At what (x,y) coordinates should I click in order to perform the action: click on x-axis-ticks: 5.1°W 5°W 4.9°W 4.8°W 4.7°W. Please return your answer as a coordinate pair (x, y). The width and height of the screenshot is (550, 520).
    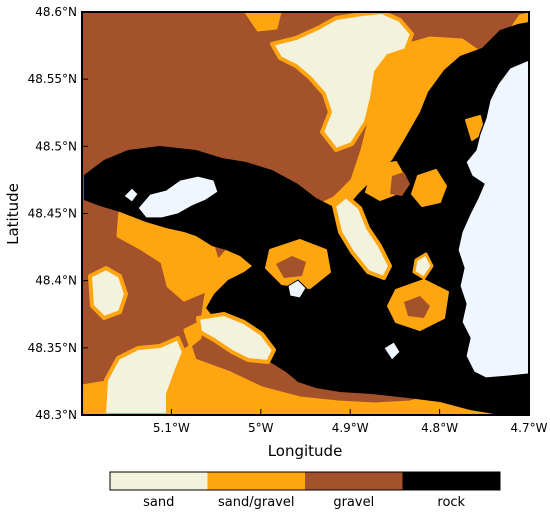
    Looking at the image, I should click on (350, 422).